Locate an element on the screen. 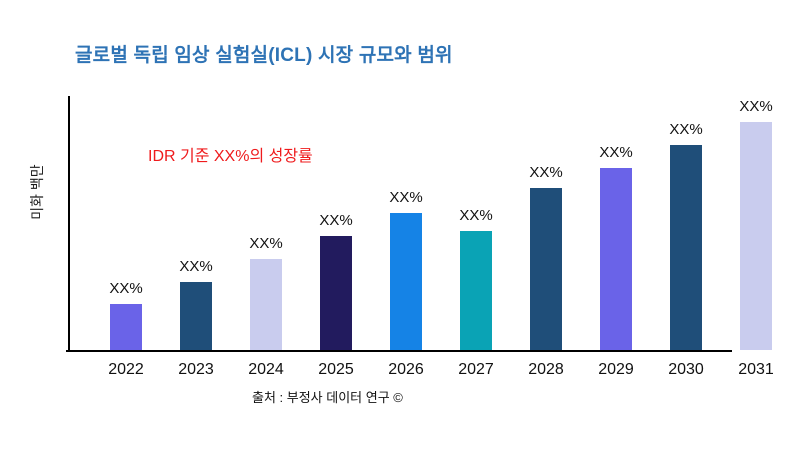  x-tick-label-2022: 2022 is located at coordinates (126, 369).